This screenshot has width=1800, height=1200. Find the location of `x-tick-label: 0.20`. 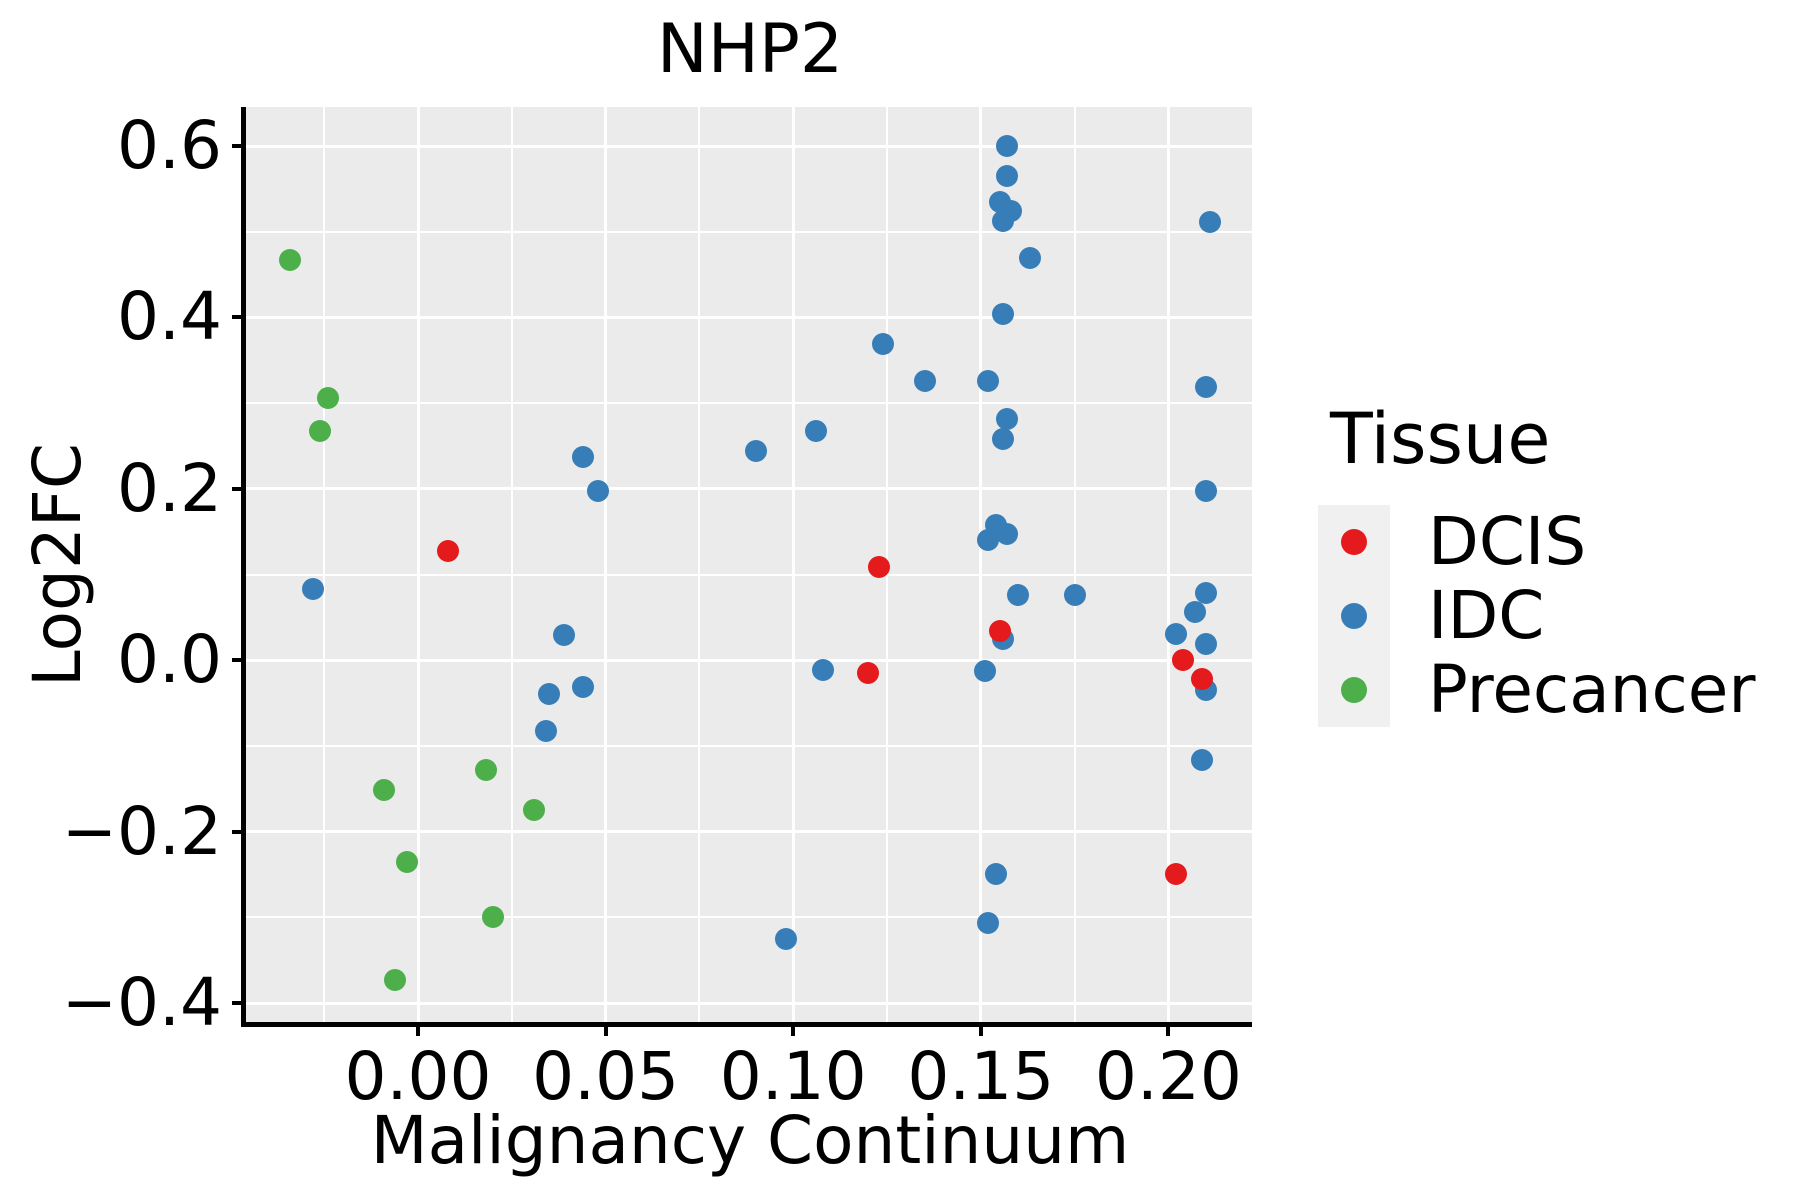

x-tick-label: 0.20 is located at coordinates (1168, 1076).